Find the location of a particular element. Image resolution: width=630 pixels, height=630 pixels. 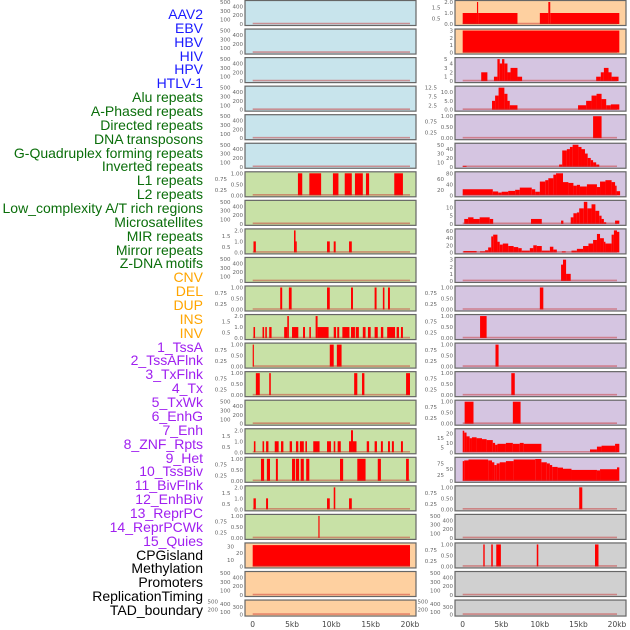

y-tick-label: 1 is located at coordinates (452, 46).